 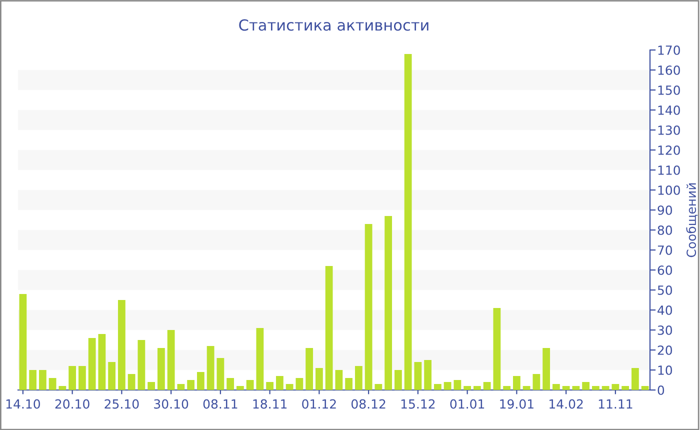 I want to click on y-tick-label: 80, so click(x=665, y=230).